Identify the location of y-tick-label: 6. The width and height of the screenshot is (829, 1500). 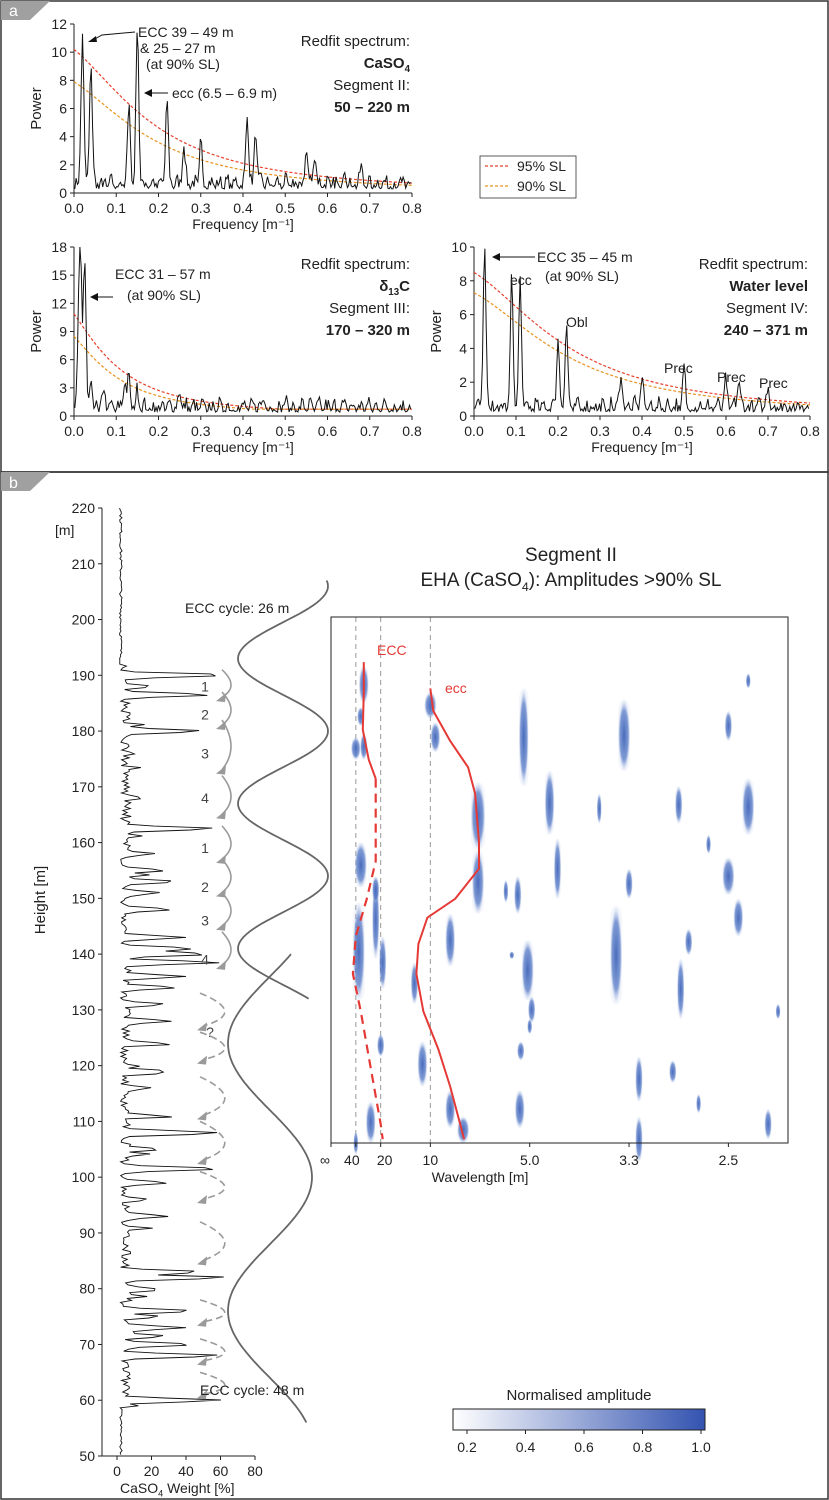
(463, 315).